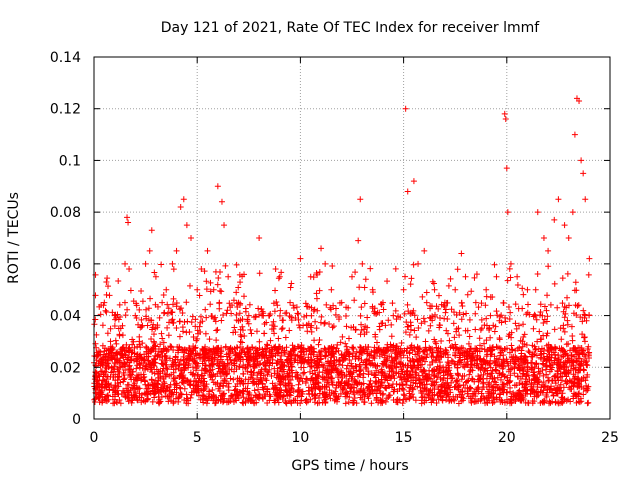  I want to click on y-tick-label: 0.1, so click(70, 161).